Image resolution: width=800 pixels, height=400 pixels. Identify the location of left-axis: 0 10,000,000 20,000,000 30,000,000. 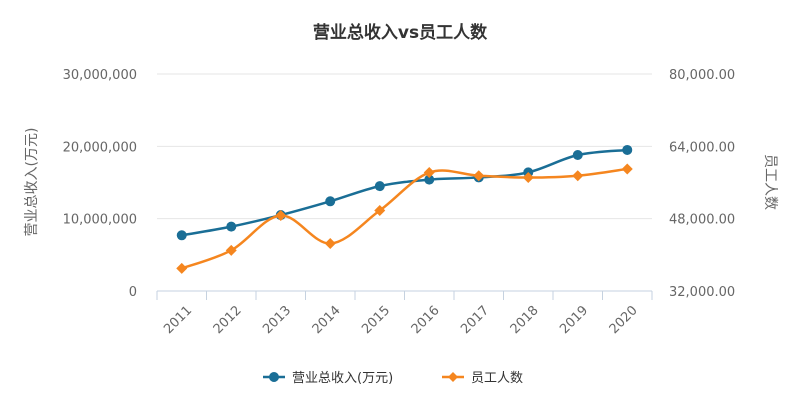
(100, 184).